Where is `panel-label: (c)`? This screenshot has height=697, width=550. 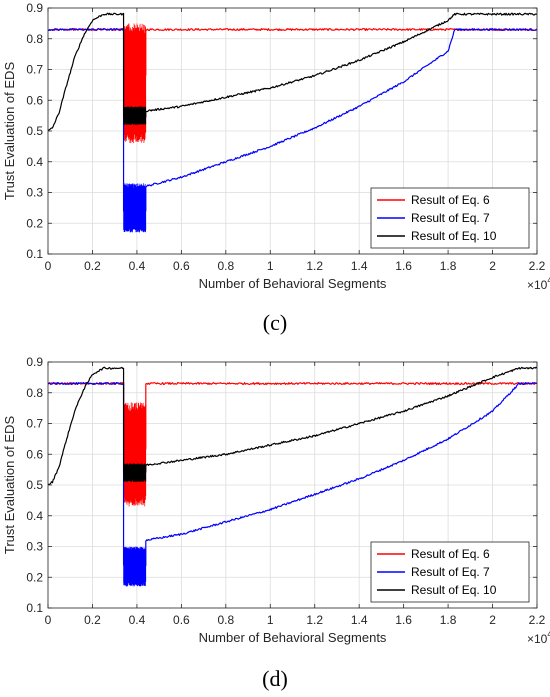
panel-label: (c) is located at coordinates (275, 322).